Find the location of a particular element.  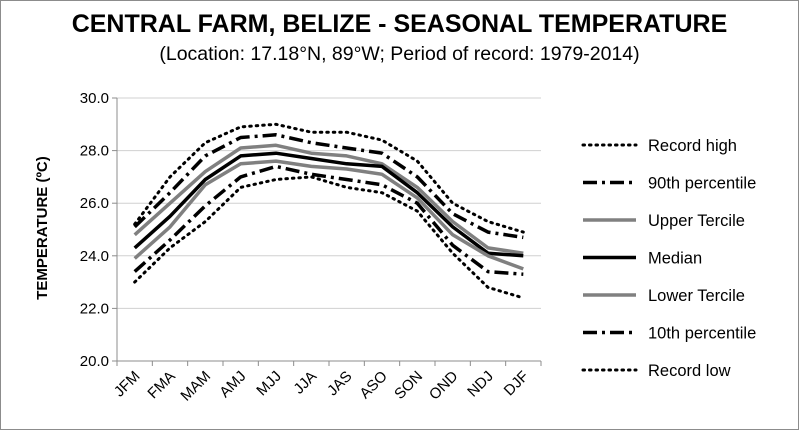

x-tick-label: OND is located at coordinates (444, 386).